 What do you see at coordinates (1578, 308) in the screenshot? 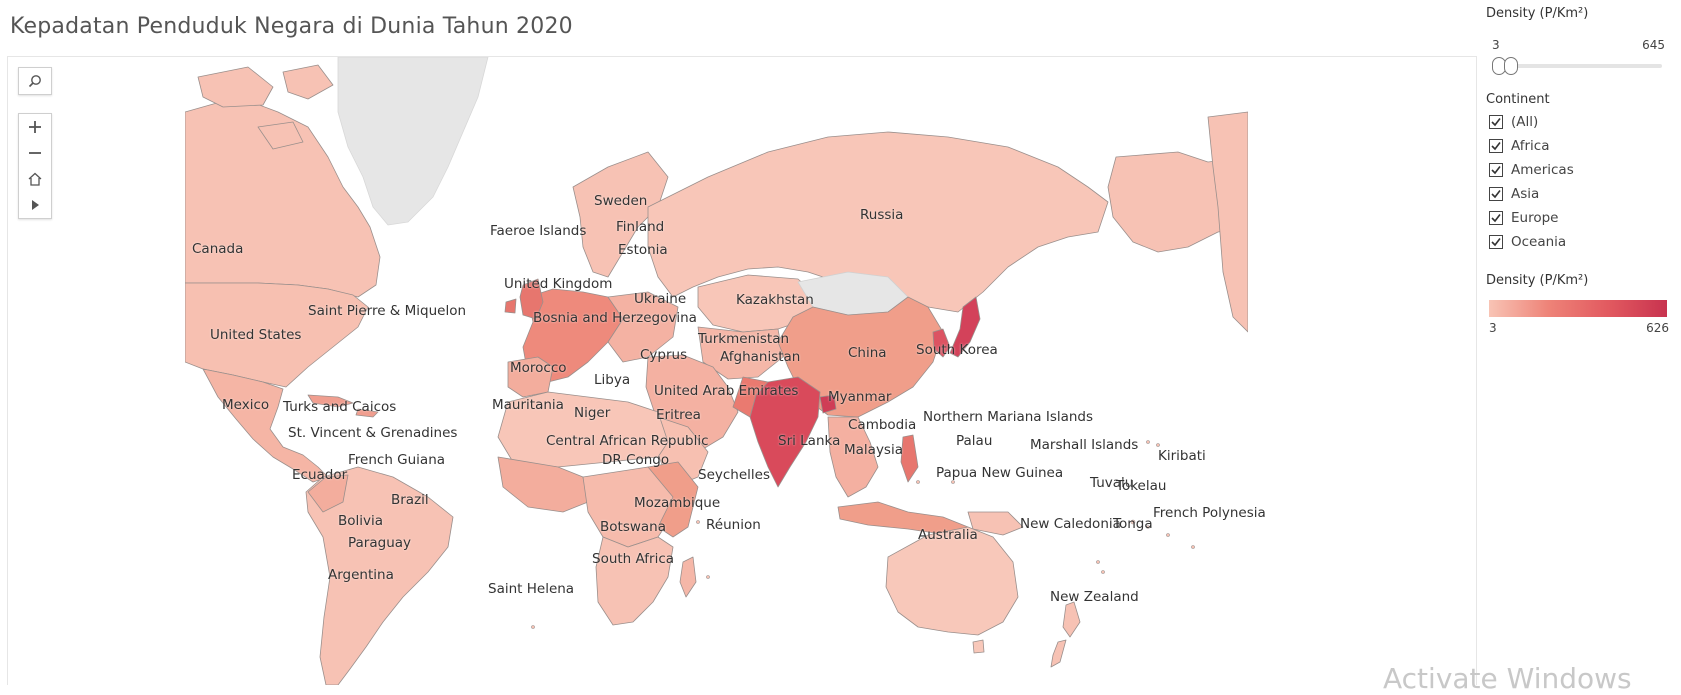
I see `color-legend-gradient` at bounding box center [1578, 308].